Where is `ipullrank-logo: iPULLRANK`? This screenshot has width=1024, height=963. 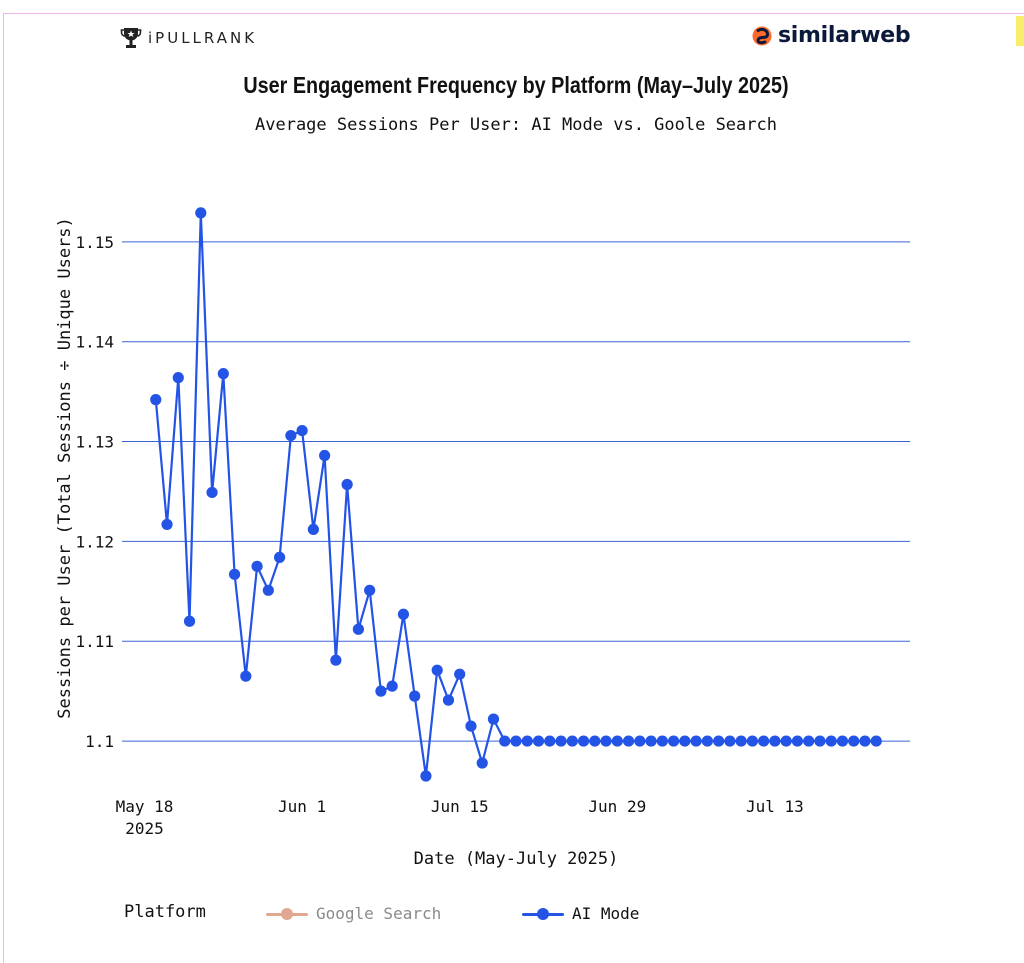 ipullrank-logo: iPULLRANK is located at coordinates (188, 38).